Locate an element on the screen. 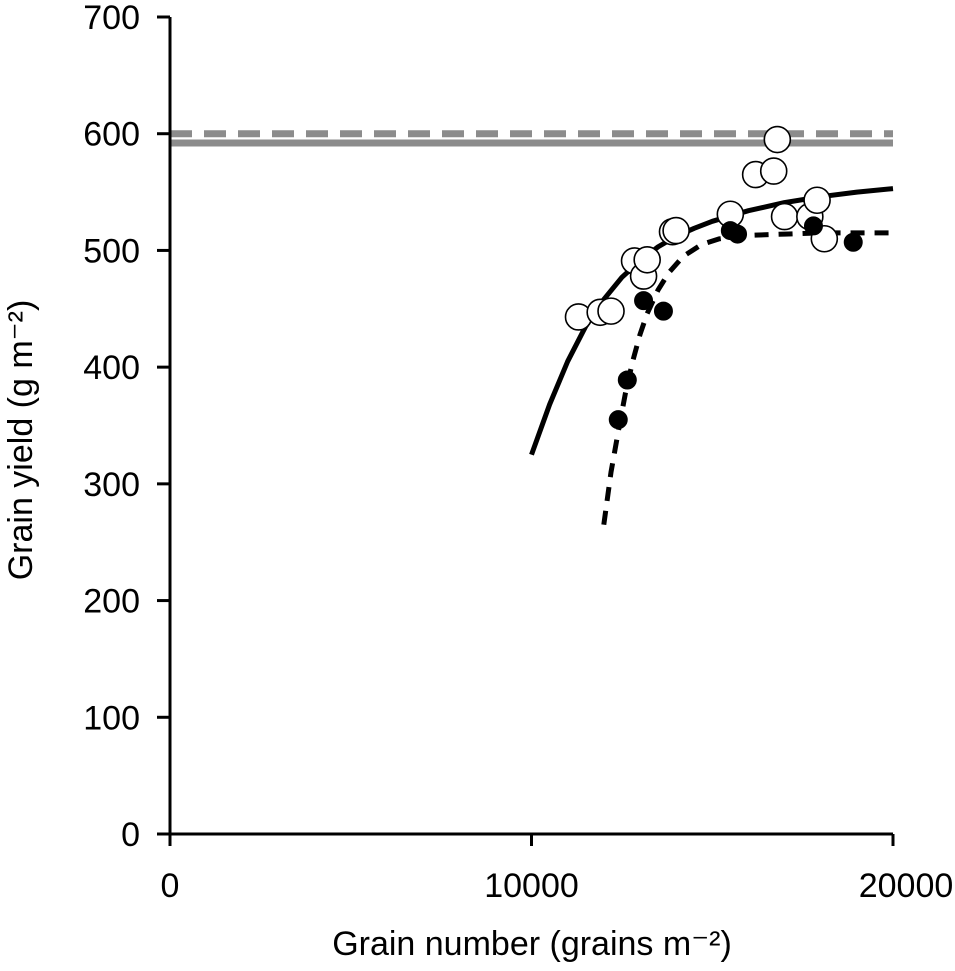  x-tick-label: 0 is located at coordinates (170, 886).